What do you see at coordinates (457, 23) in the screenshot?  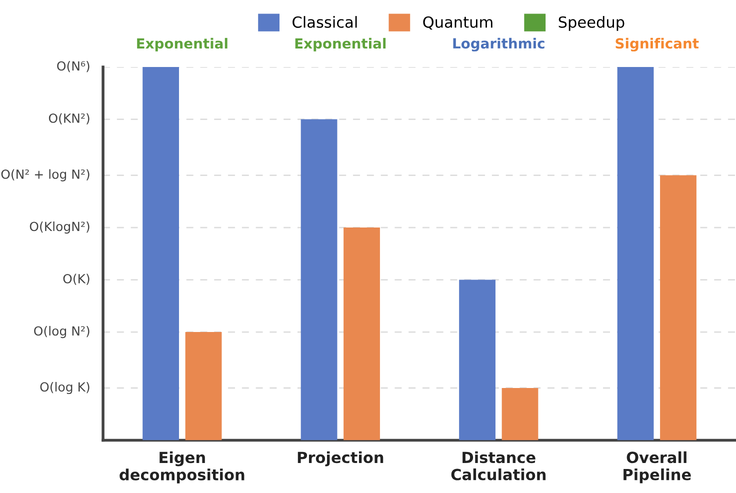 I see `legend-label: Quantum` at bounding box center [457, 23].